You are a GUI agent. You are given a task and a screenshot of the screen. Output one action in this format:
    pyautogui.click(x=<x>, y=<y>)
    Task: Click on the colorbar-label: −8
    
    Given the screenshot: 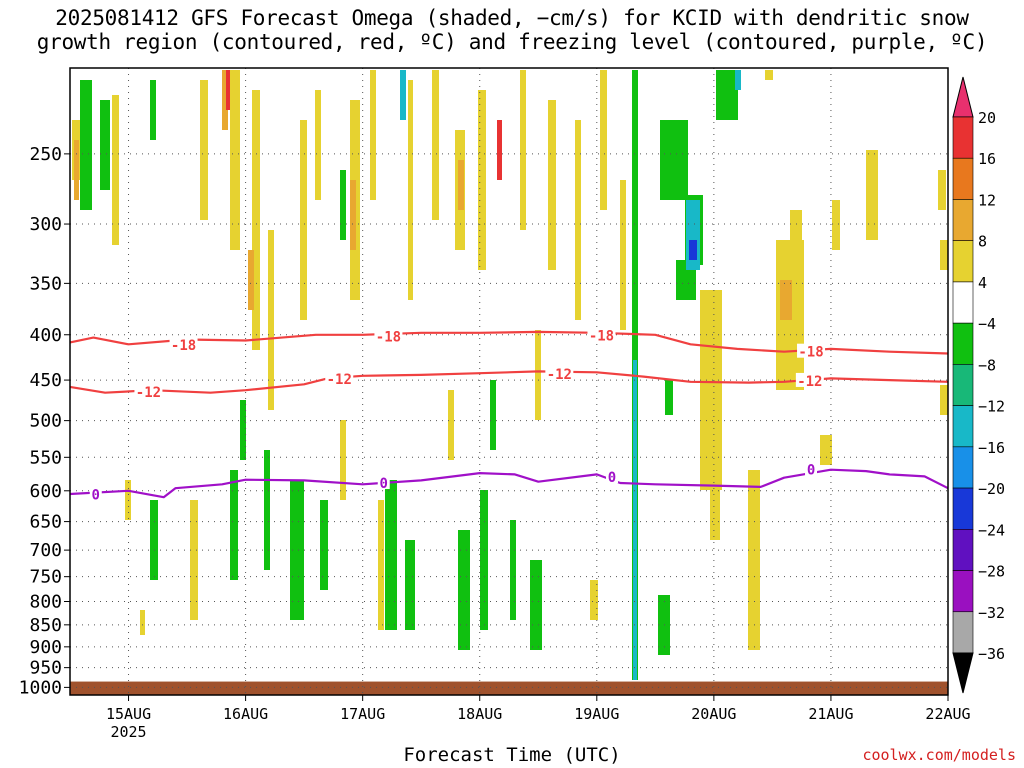 What is the action you would take?
    pyautogui.click(x=987, y=365)
    